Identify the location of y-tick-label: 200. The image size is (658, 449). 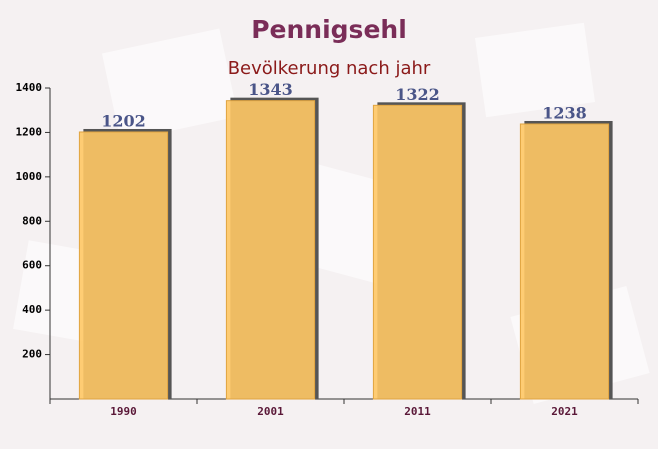
(32, 354).